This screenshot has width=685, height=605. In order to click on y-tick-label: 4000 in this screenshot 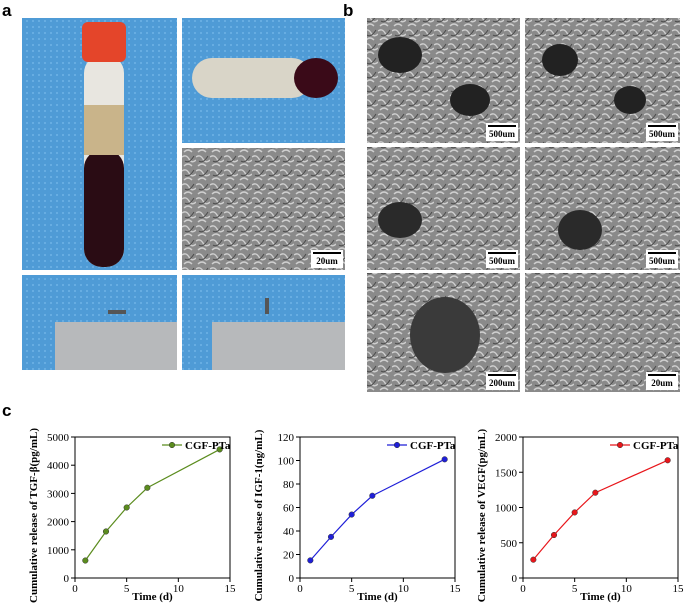, I will do `click(58, 466)`.